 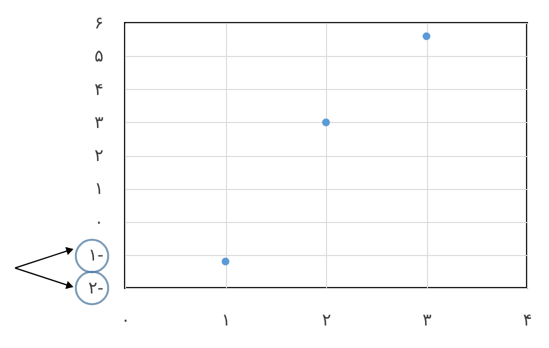 What do you see at coordinates (99, 189) in the screenshot?
I see `y-tick-label: ۱` at bounding box center [99, 189].